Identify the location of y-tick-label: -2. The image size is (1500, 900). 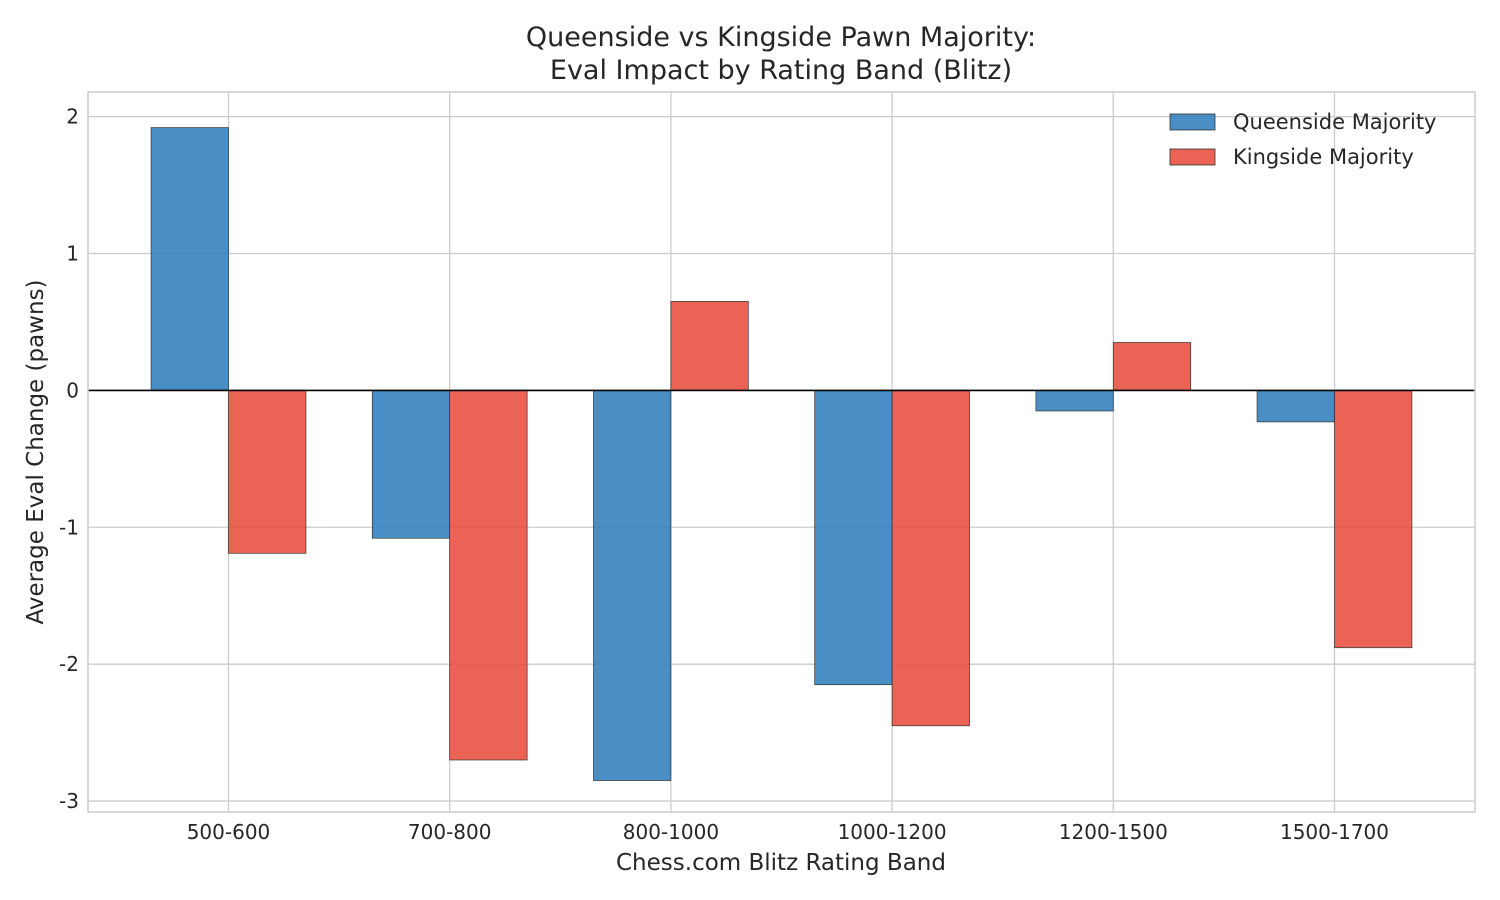
(69, 664).